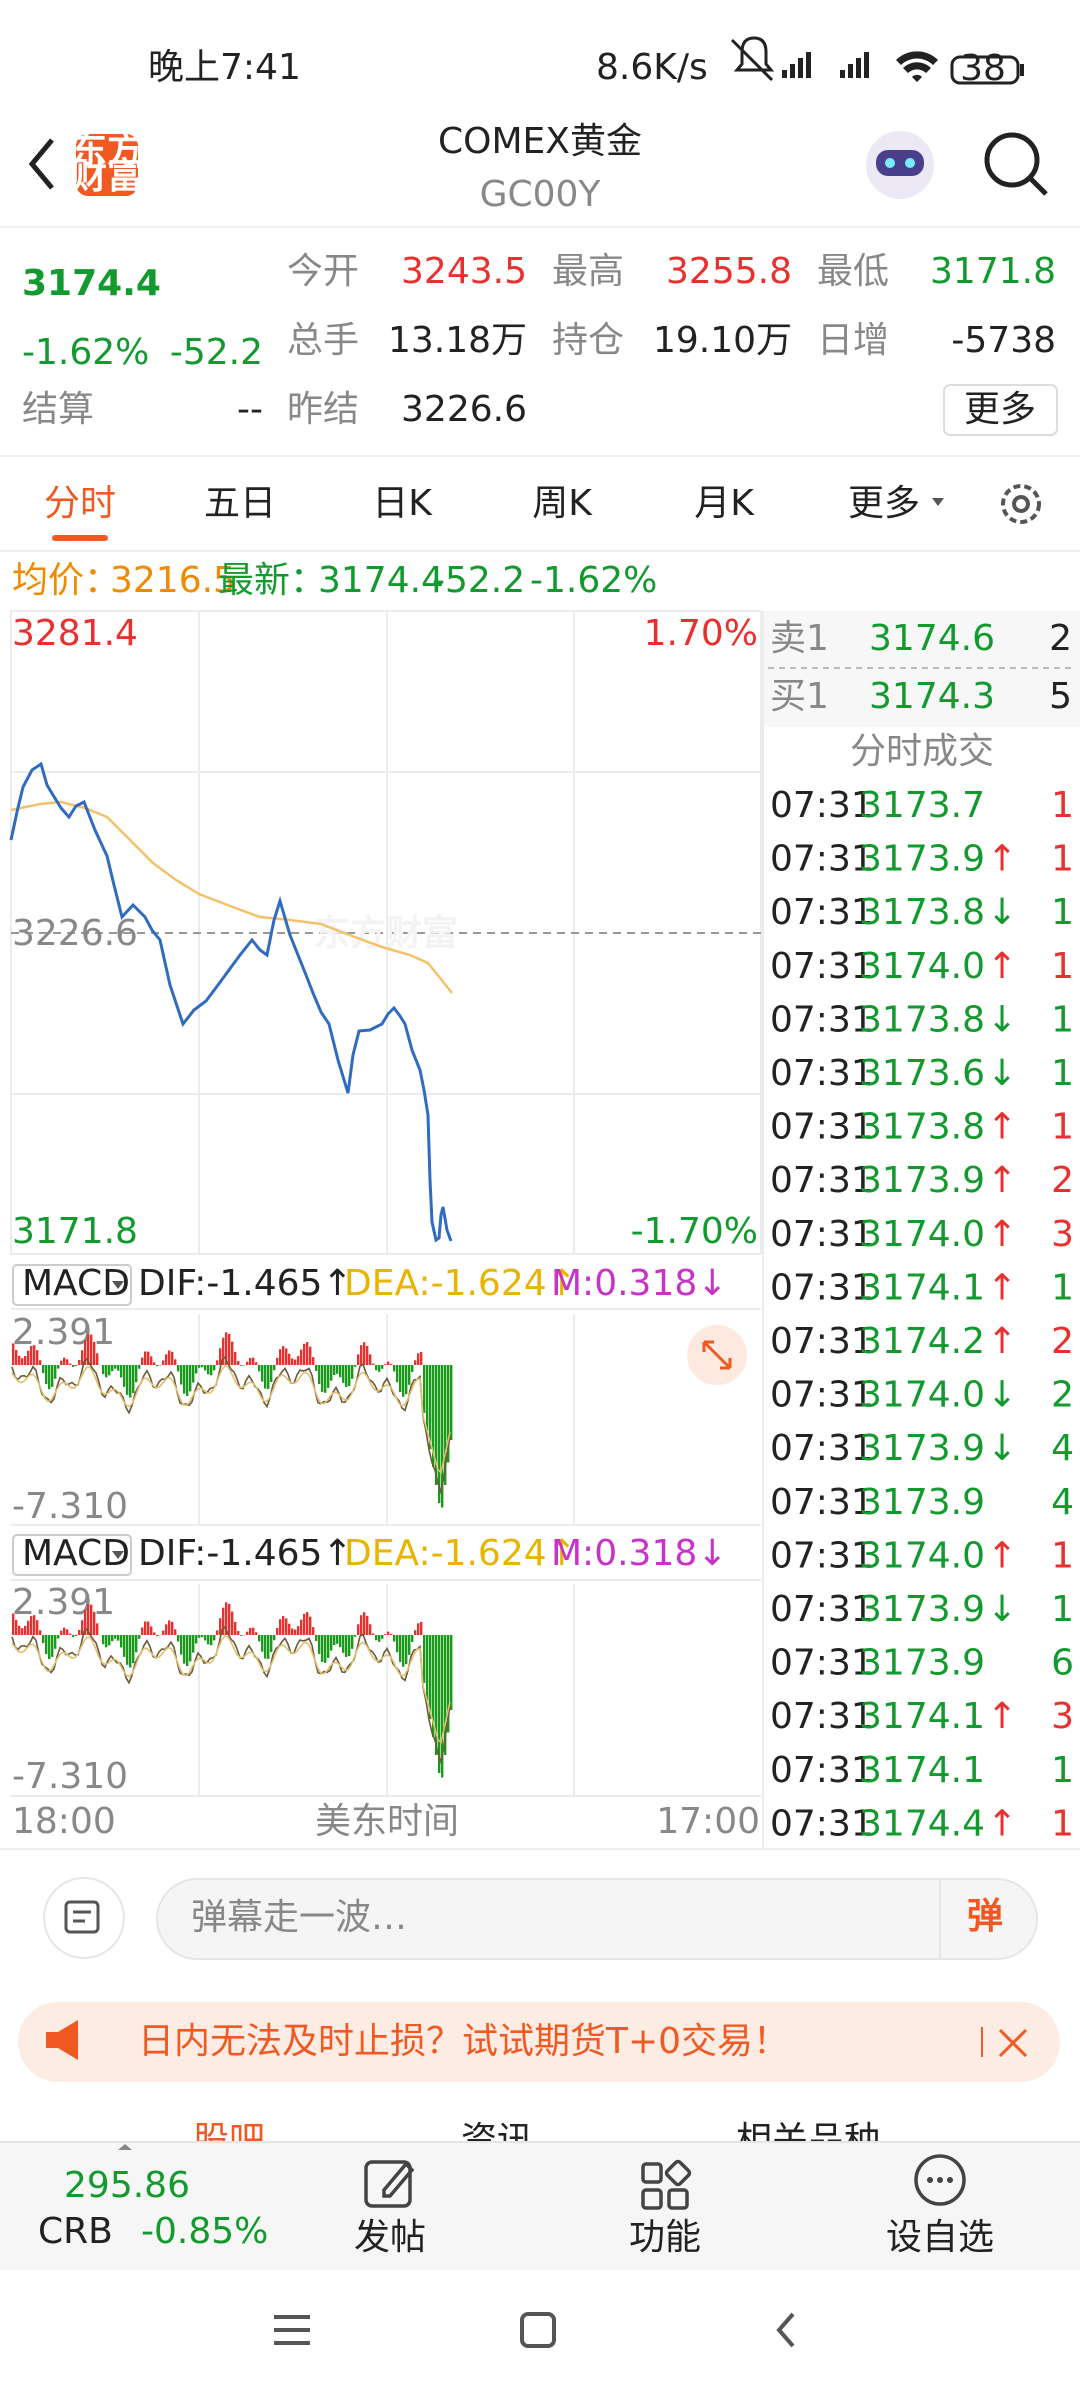  Describe the element at coordinates (538, 2330) in the screenshot. I see `nav-home` at that location.